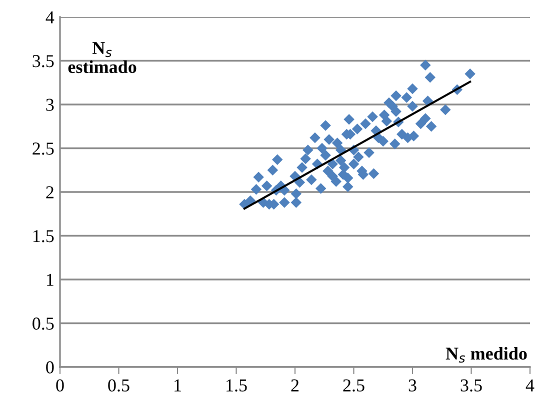 The image size is (545, 405). What do you see at coordinates (119, 385) in the screenshot?
I see `x-tick-label: 0.5` at bounding box center [119, 385].